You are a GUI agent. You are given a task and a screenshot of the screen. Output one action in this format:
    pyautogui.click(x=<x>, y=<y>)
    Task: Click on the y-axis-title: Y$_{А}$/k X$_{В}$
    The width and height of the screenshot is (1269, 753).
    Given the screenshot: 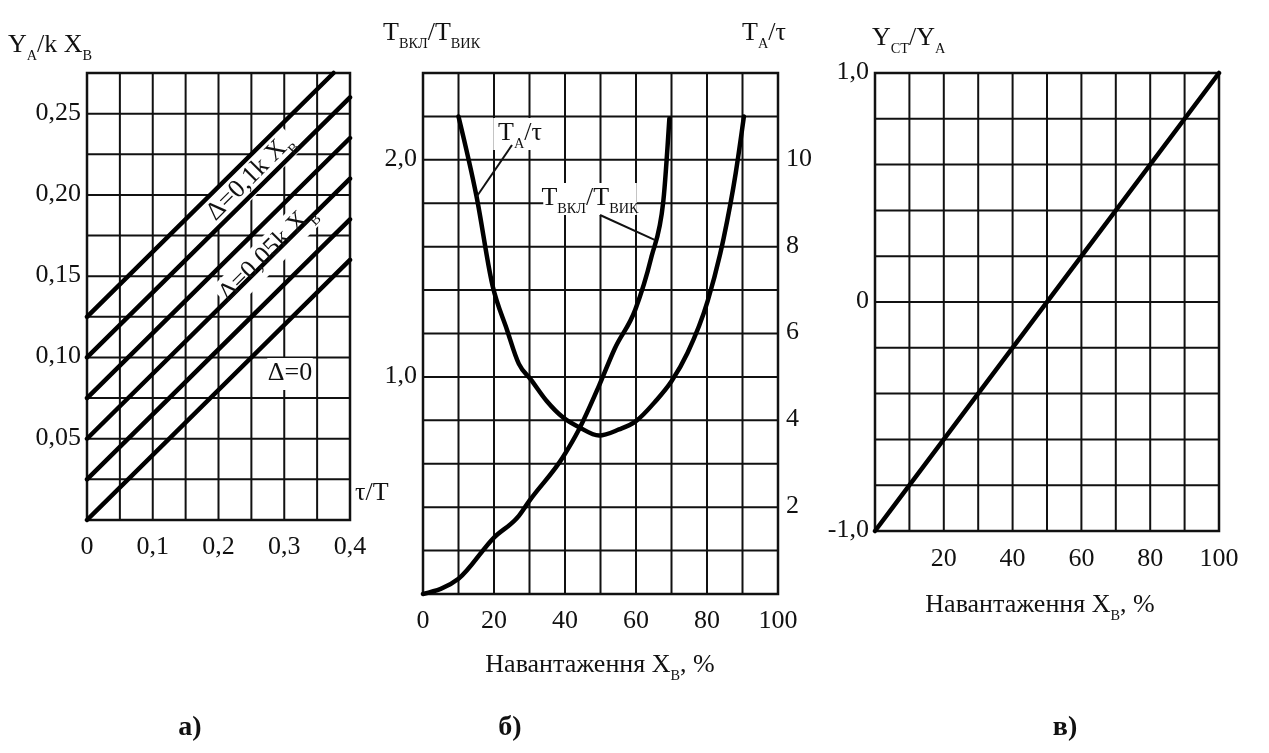 What is the action you would take?
    pyautogui.click(x=50, y=46)
    